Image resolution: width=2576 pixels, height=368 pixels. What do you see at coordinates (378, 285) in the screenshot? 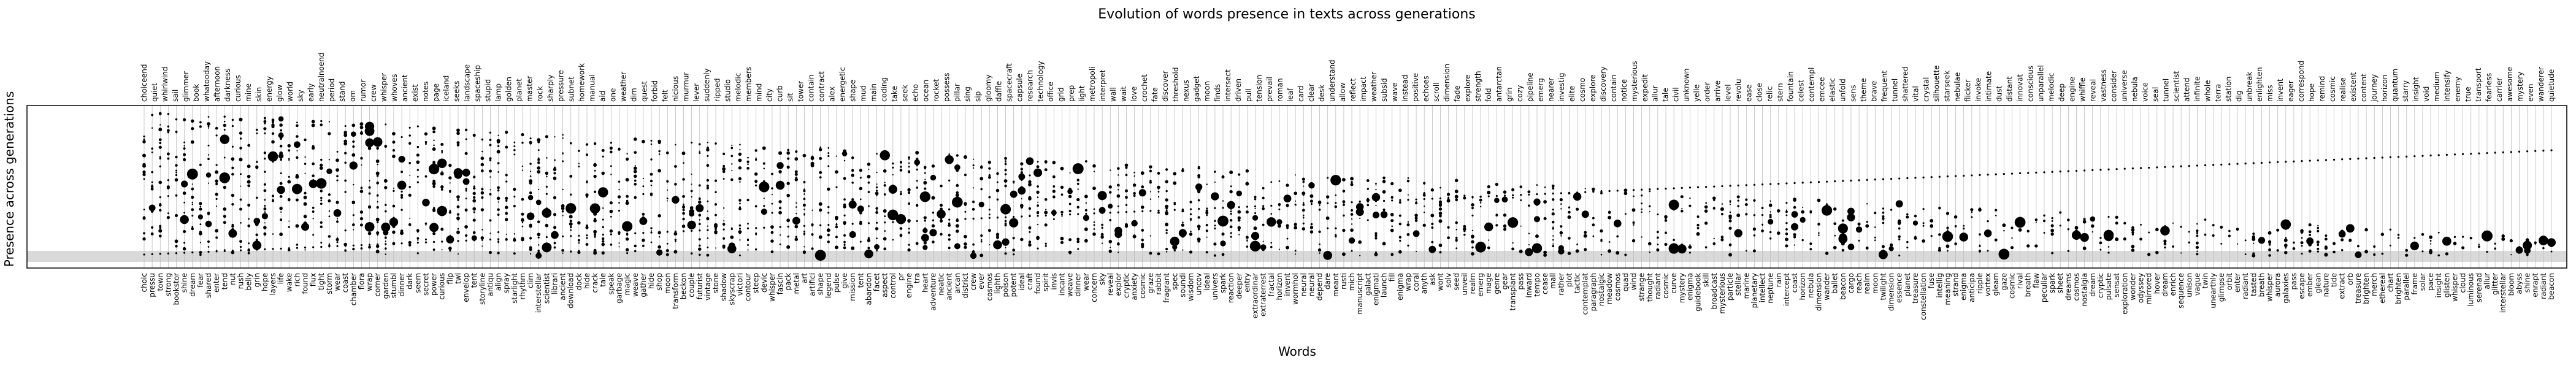
I see `bottom-tick-label: corner` at bounding box center [378, 285].